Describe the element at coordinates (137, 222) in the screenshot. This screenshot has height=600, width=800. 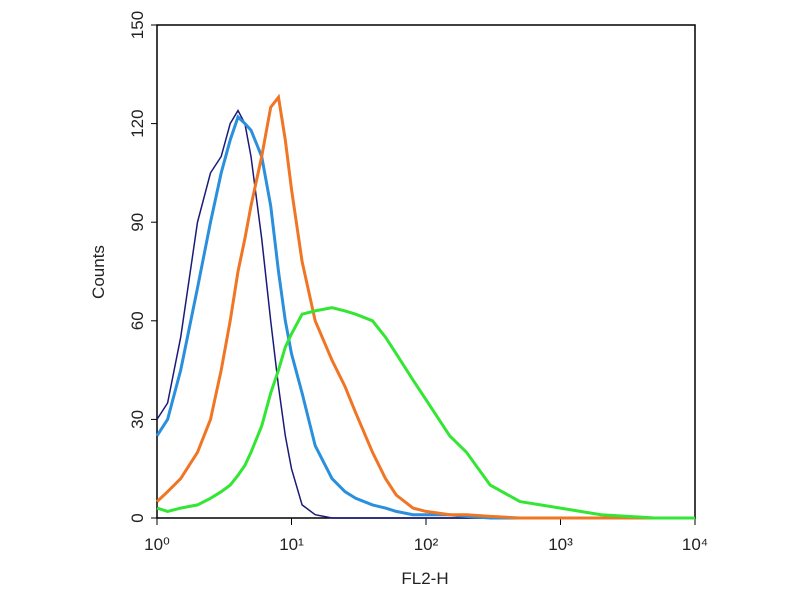
I see `y-tick-label: 90` at that location.